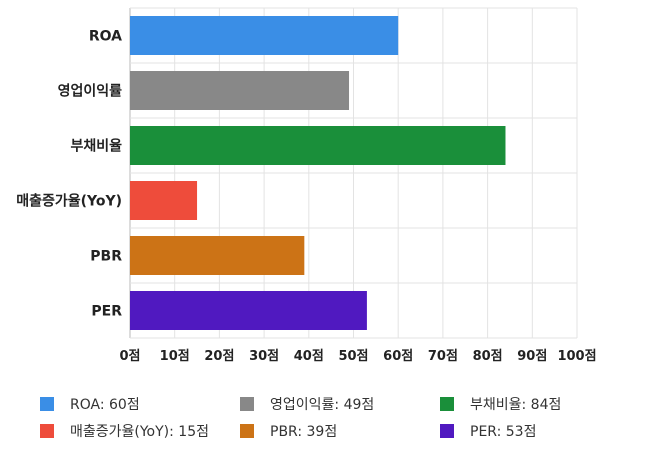 The height and width of the screenshot is (450, 650). I want to click on x-tick-label: 100점, so click(576, 356).